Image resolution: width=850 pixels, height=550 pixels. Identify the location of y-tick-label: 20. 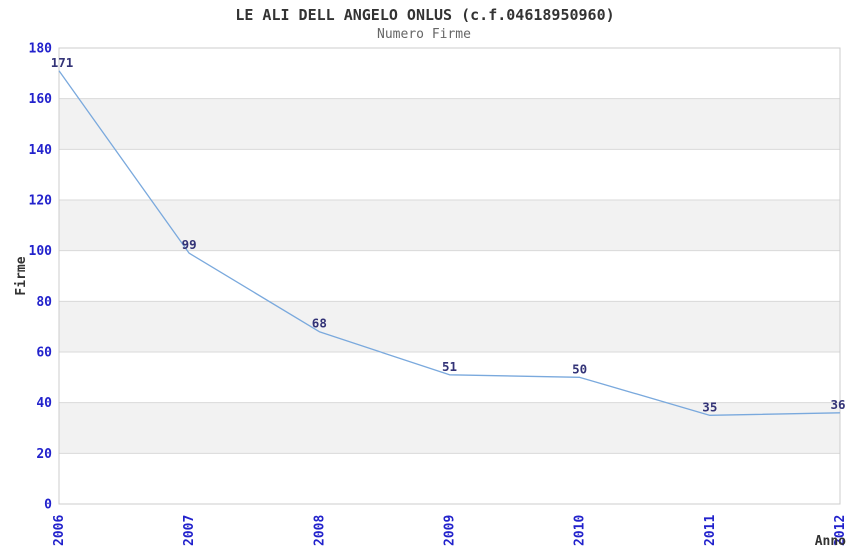
(44, 454).